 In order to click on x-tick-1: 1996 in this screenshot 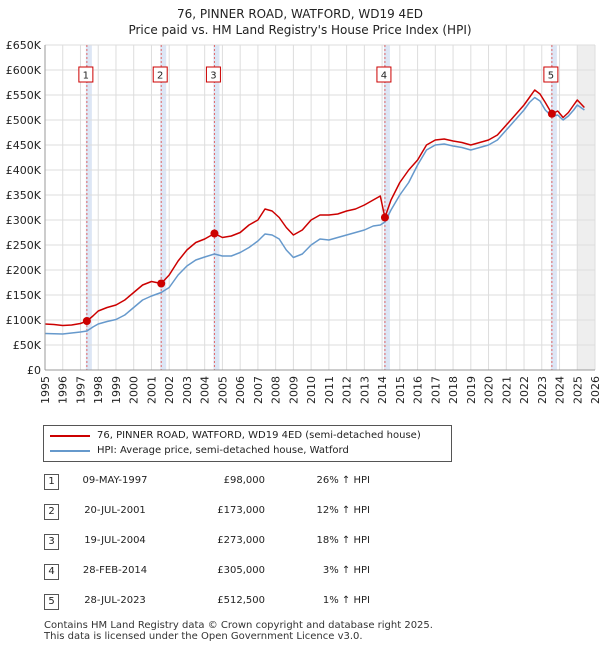, I will do `click(63, 390)`.